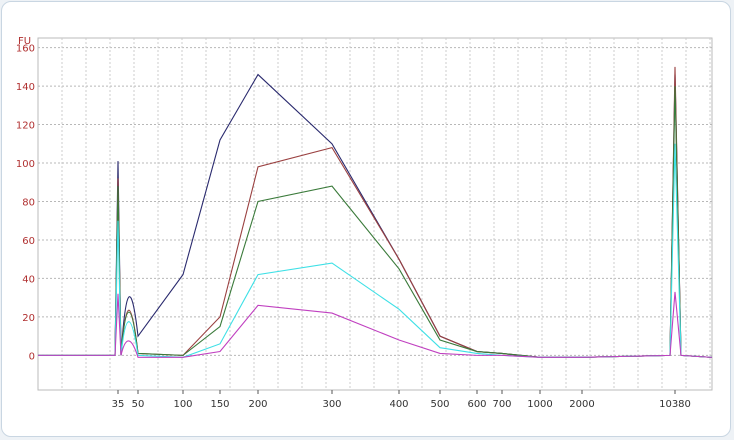 The height and width of the screenshot is (440, 734). What do you see at coordinates (118, 404) in the screenshot?
I see `x-tick-label: 35` at bounding box center [118, 404].